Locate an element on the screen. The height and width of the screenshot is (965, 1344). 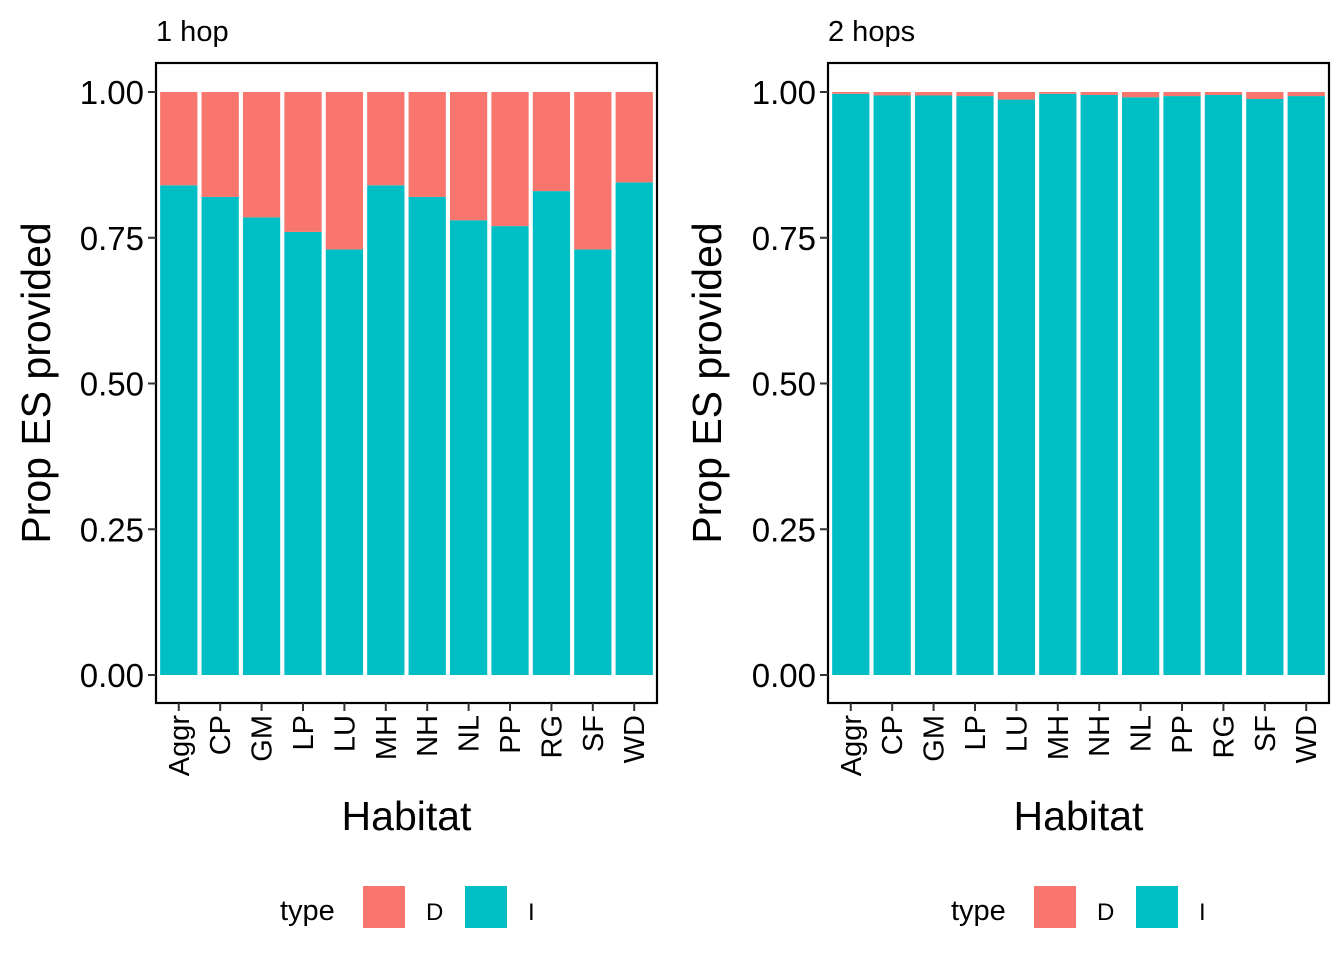
chart-title: 2 hops is located at coordinates (871, 32).